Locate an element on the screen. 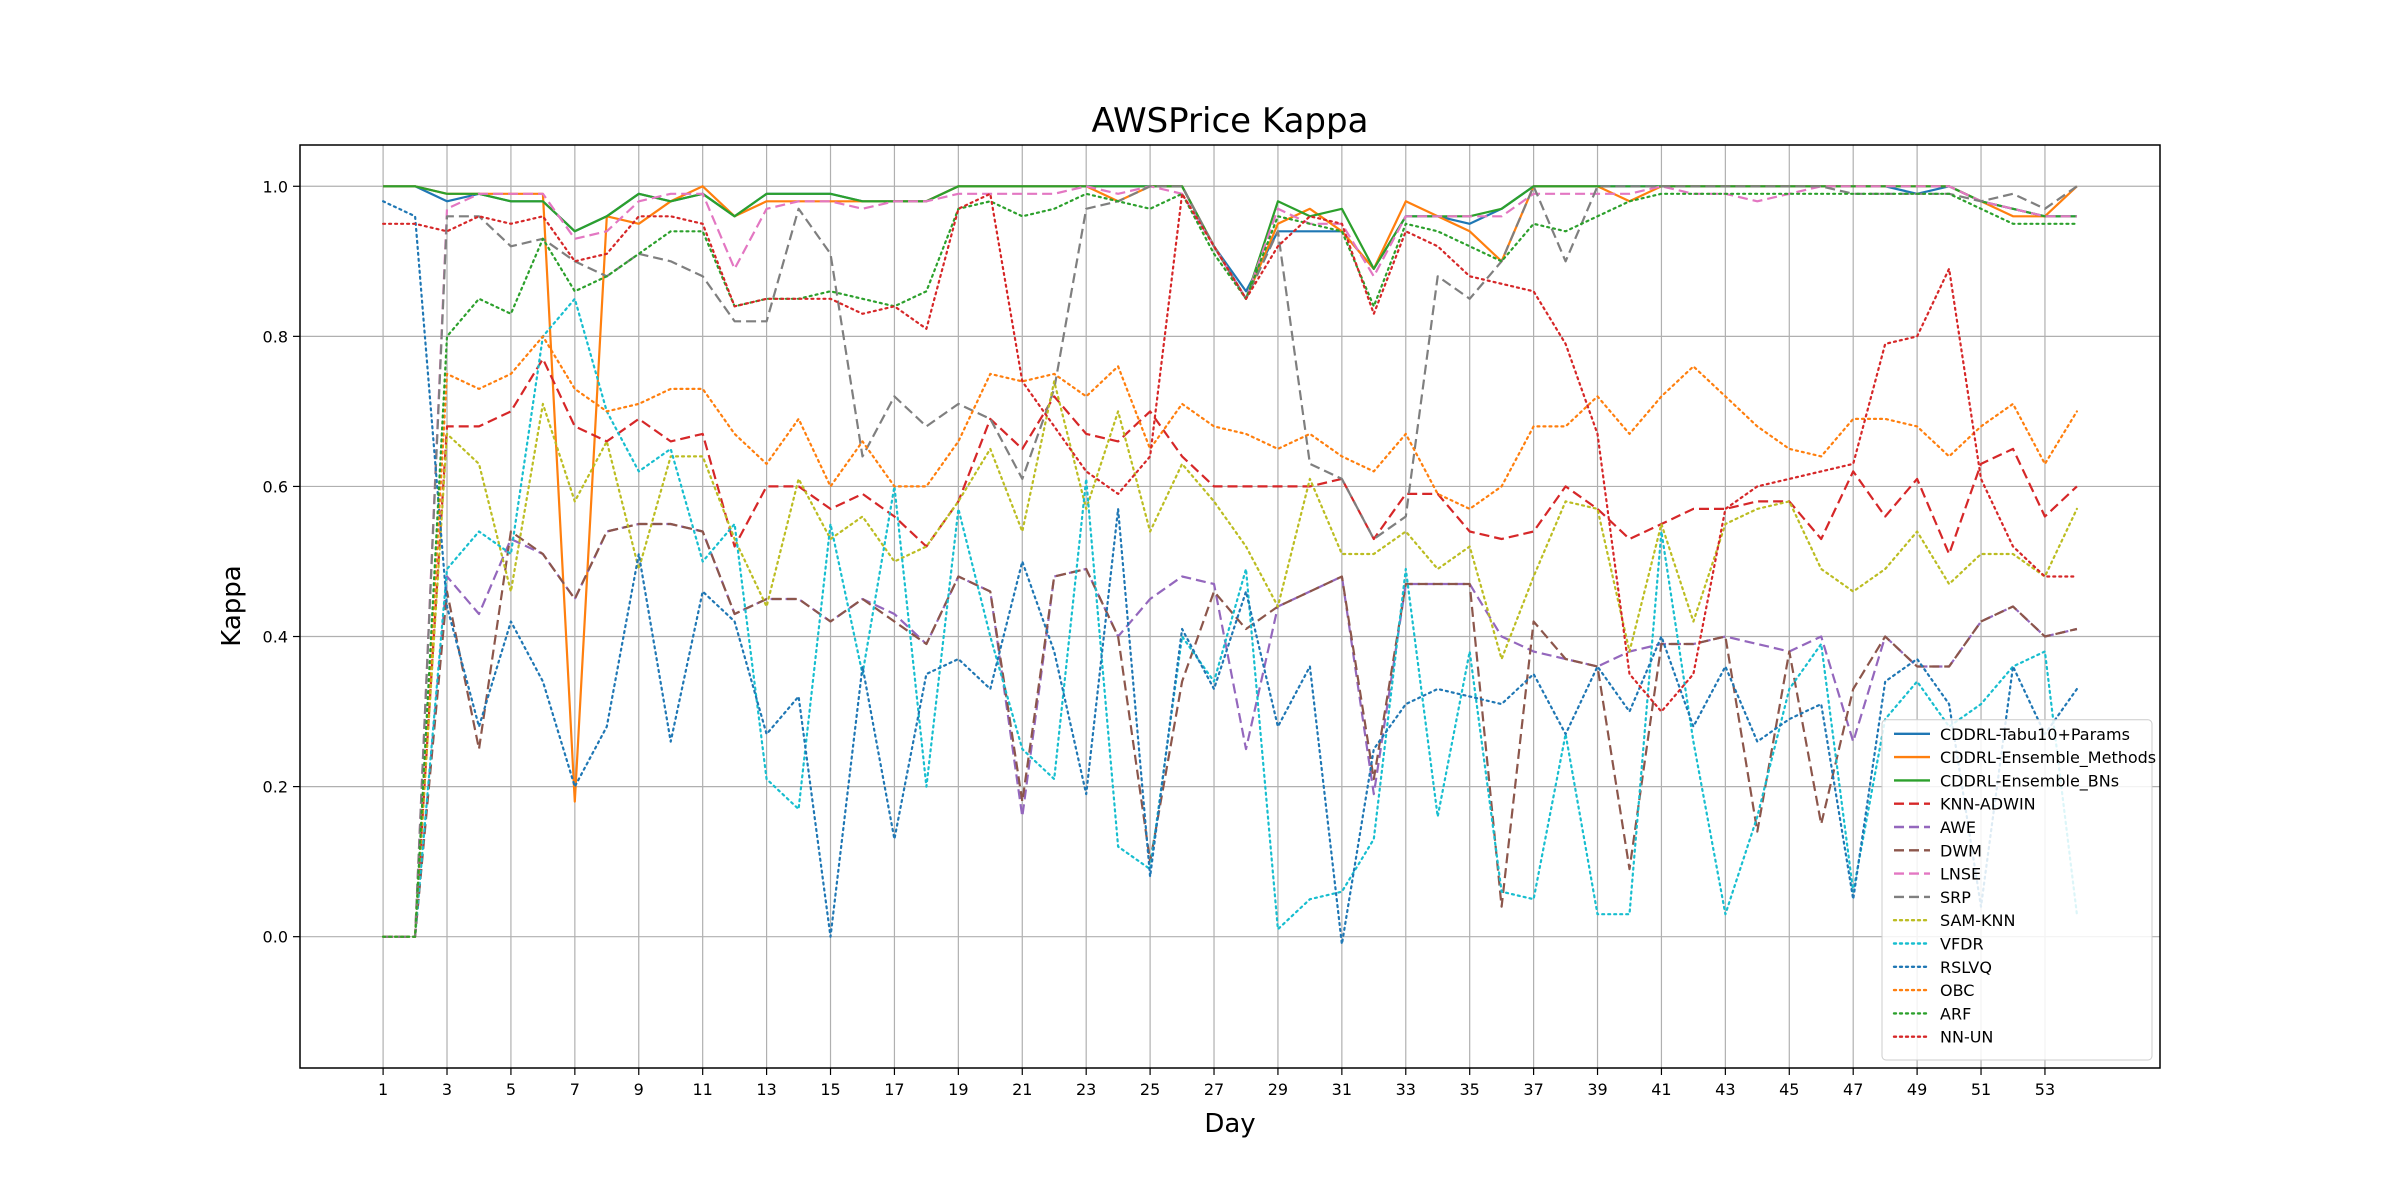 This screenshot has width=2400, height=1200. x-tick-label: 19 is located at coordinates (958, 1089).